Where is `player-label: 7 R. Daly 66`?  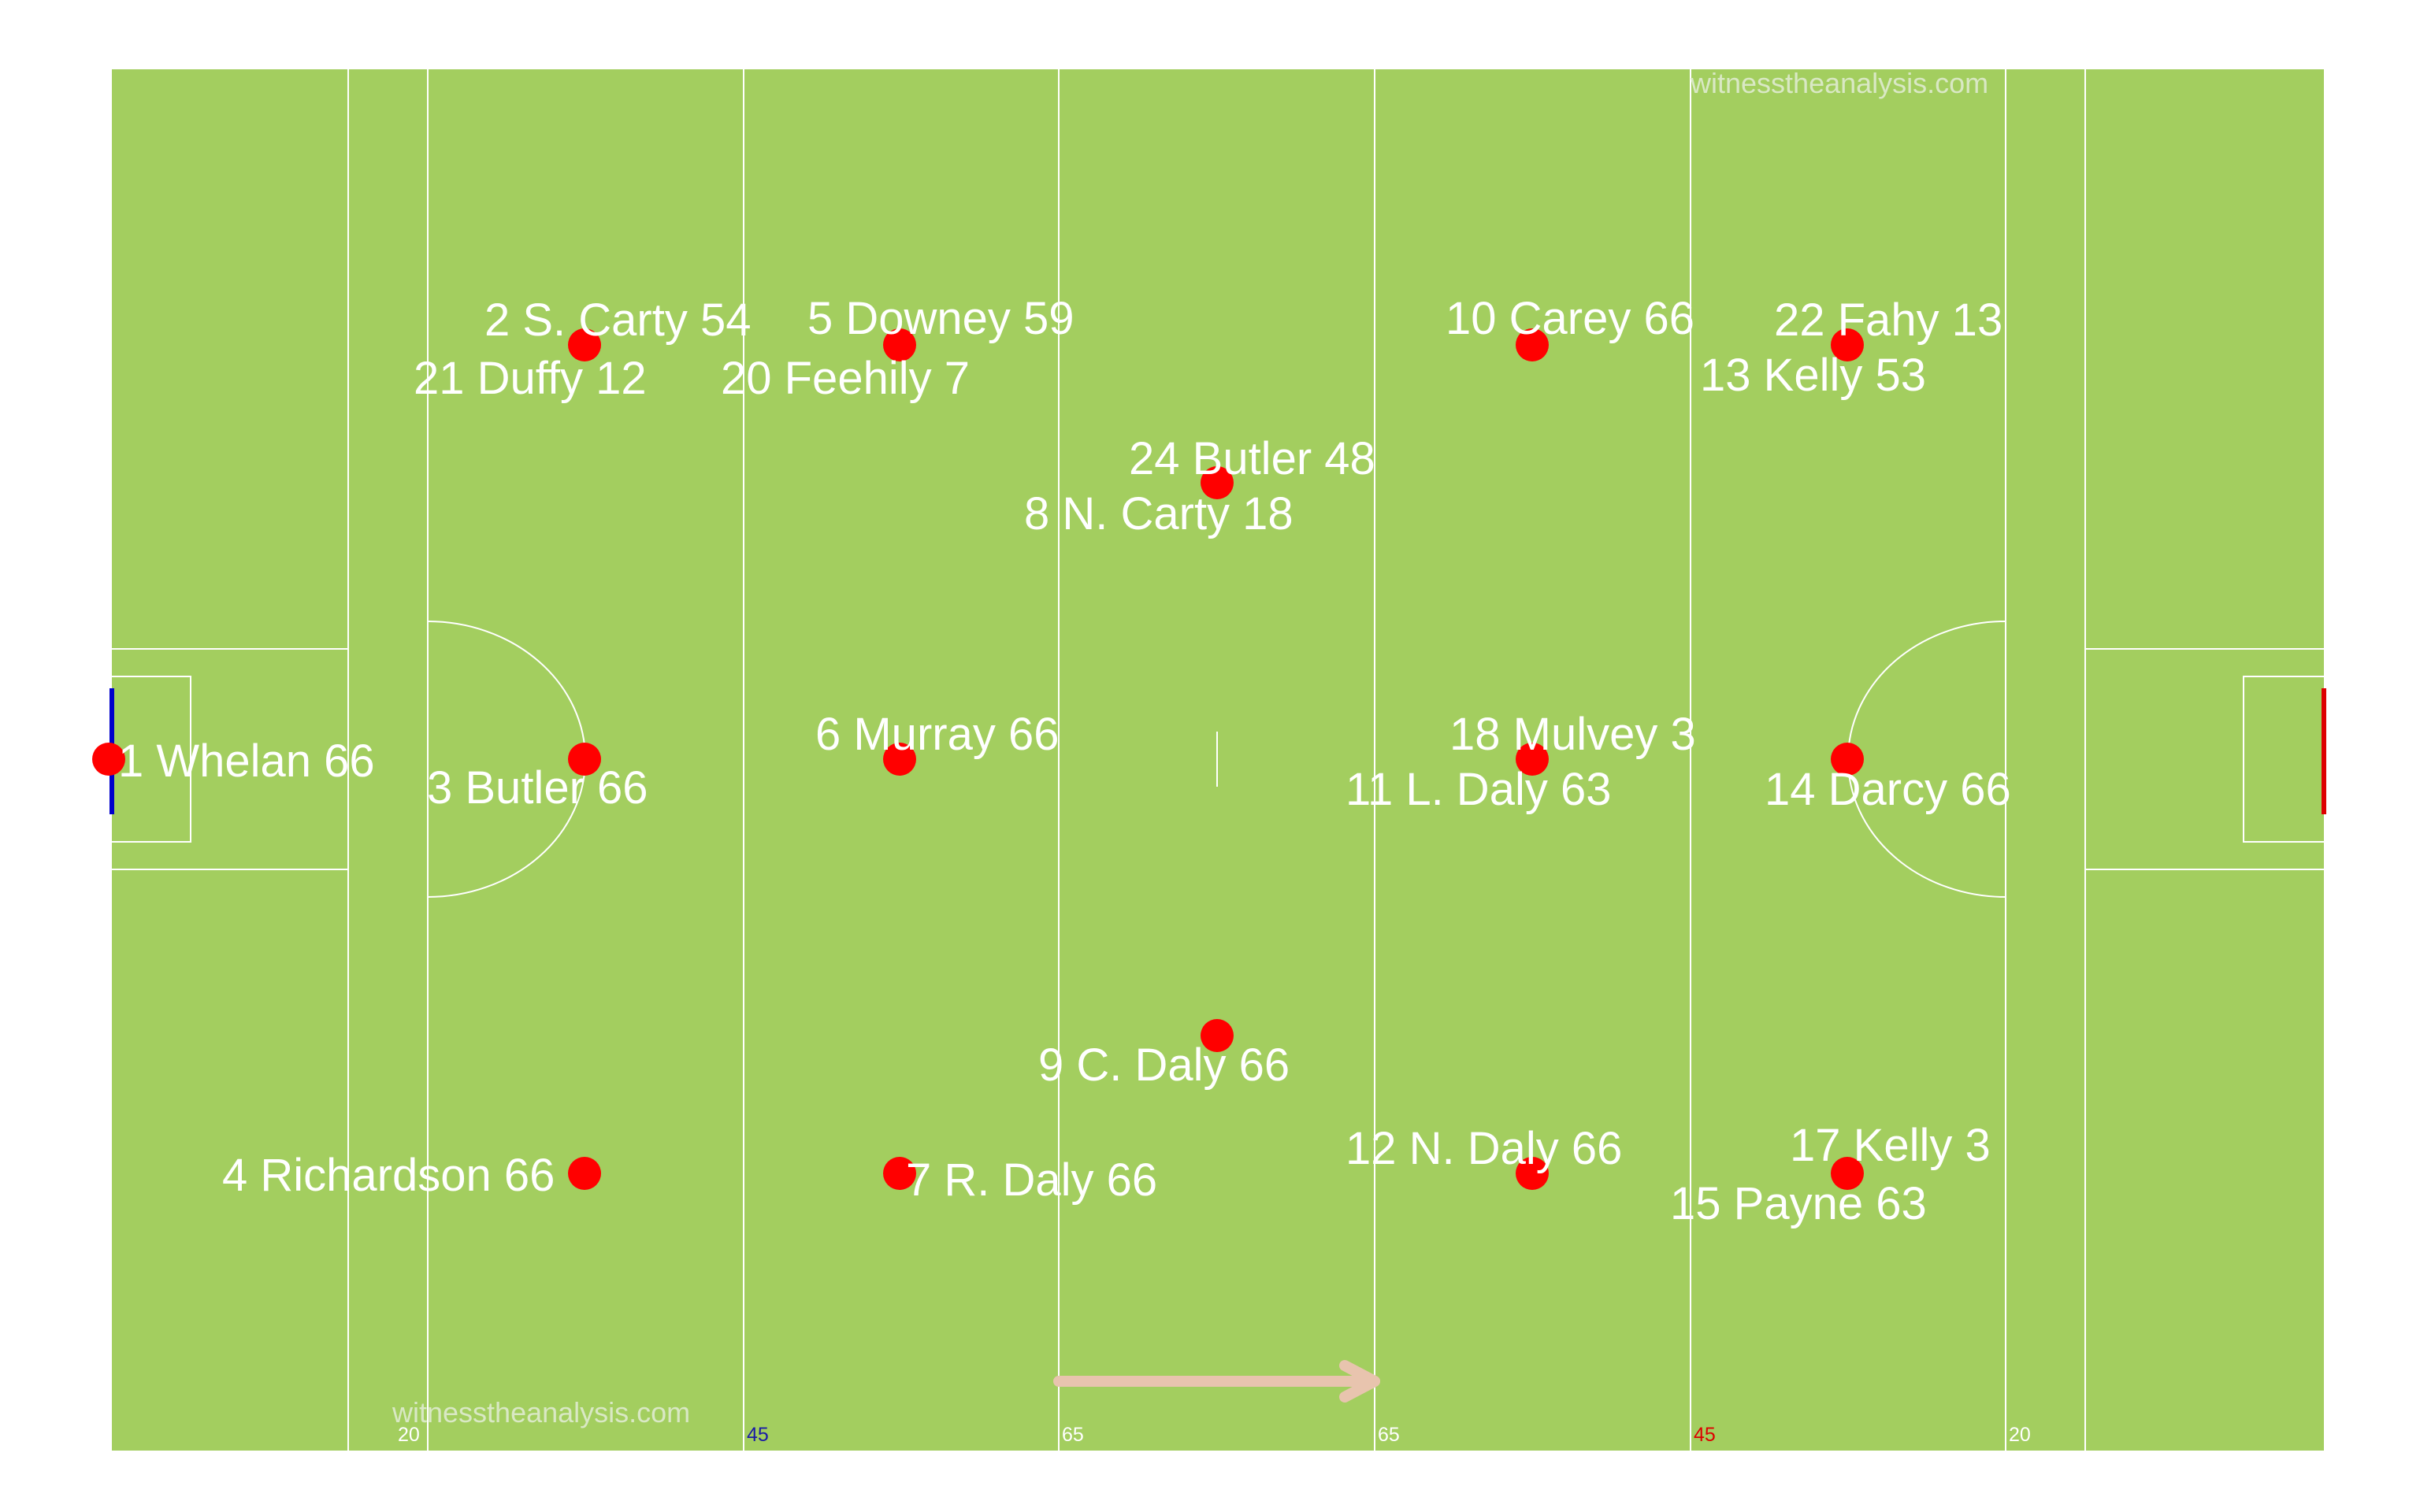
player-label: 7 R. Daly 66 is located at coordinates (1031, 1180).